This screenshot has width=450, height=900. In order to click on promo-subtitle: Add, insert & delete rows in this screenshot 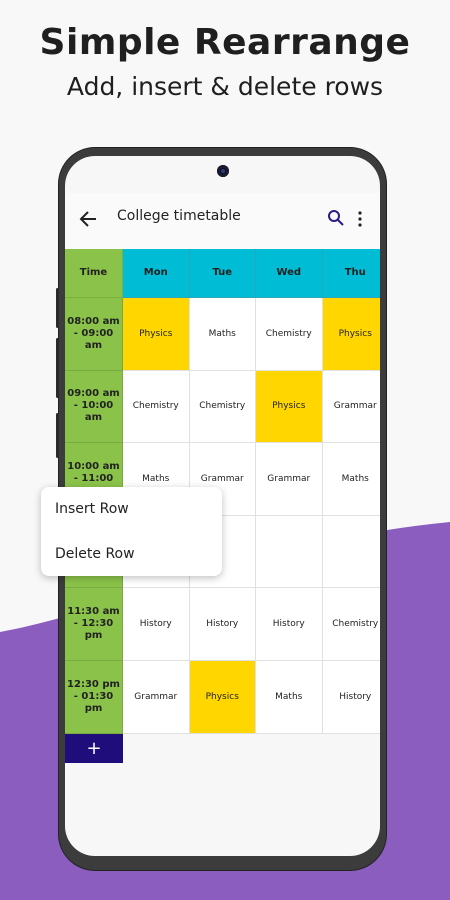, I will do `click(225, 86)`.